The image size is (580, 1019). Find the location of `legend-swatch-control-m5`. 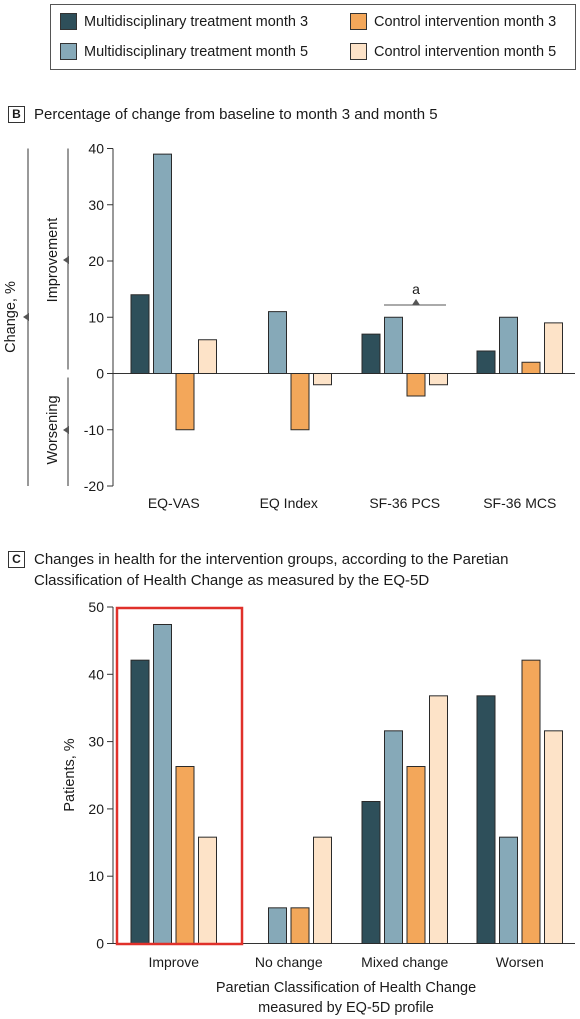

legend-swatch-control-m5 is located at coordinates (358, 51).